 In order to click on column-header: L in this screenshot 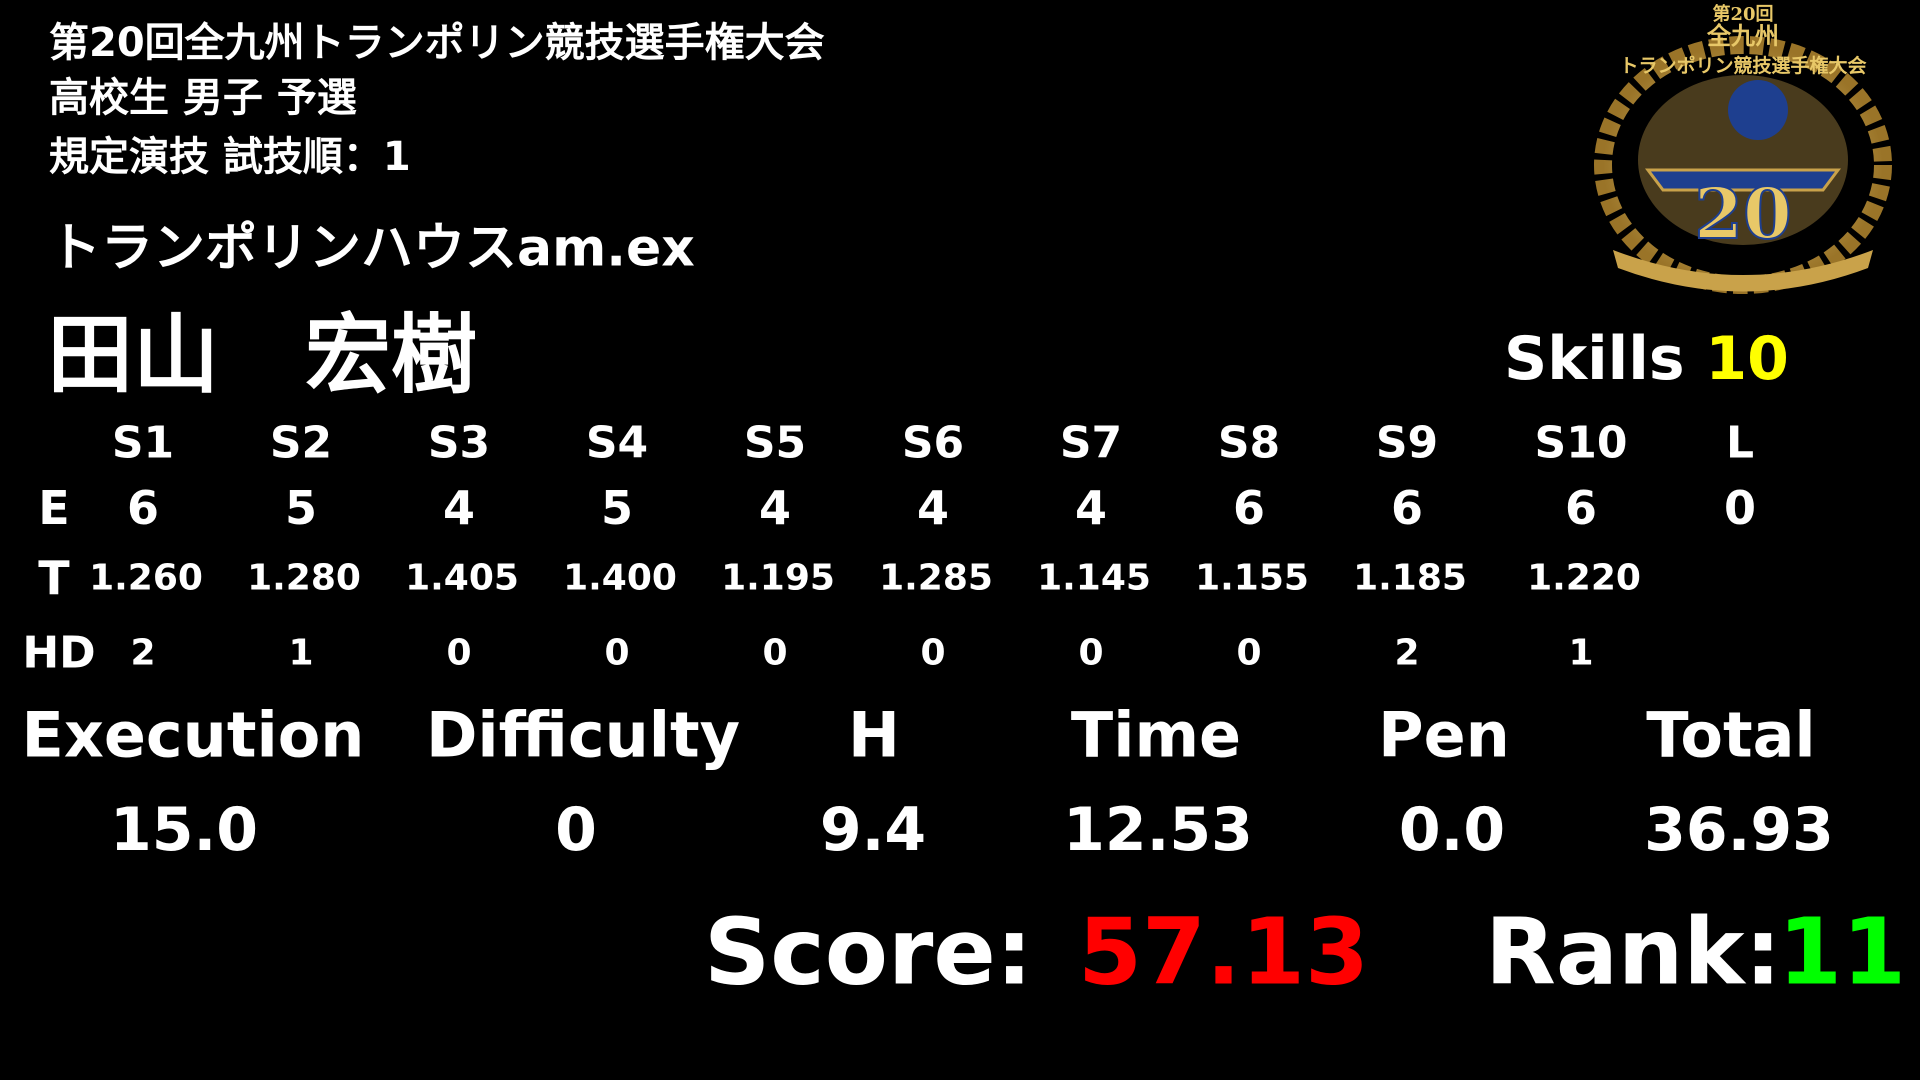, I will do `click(1740, 443)`.